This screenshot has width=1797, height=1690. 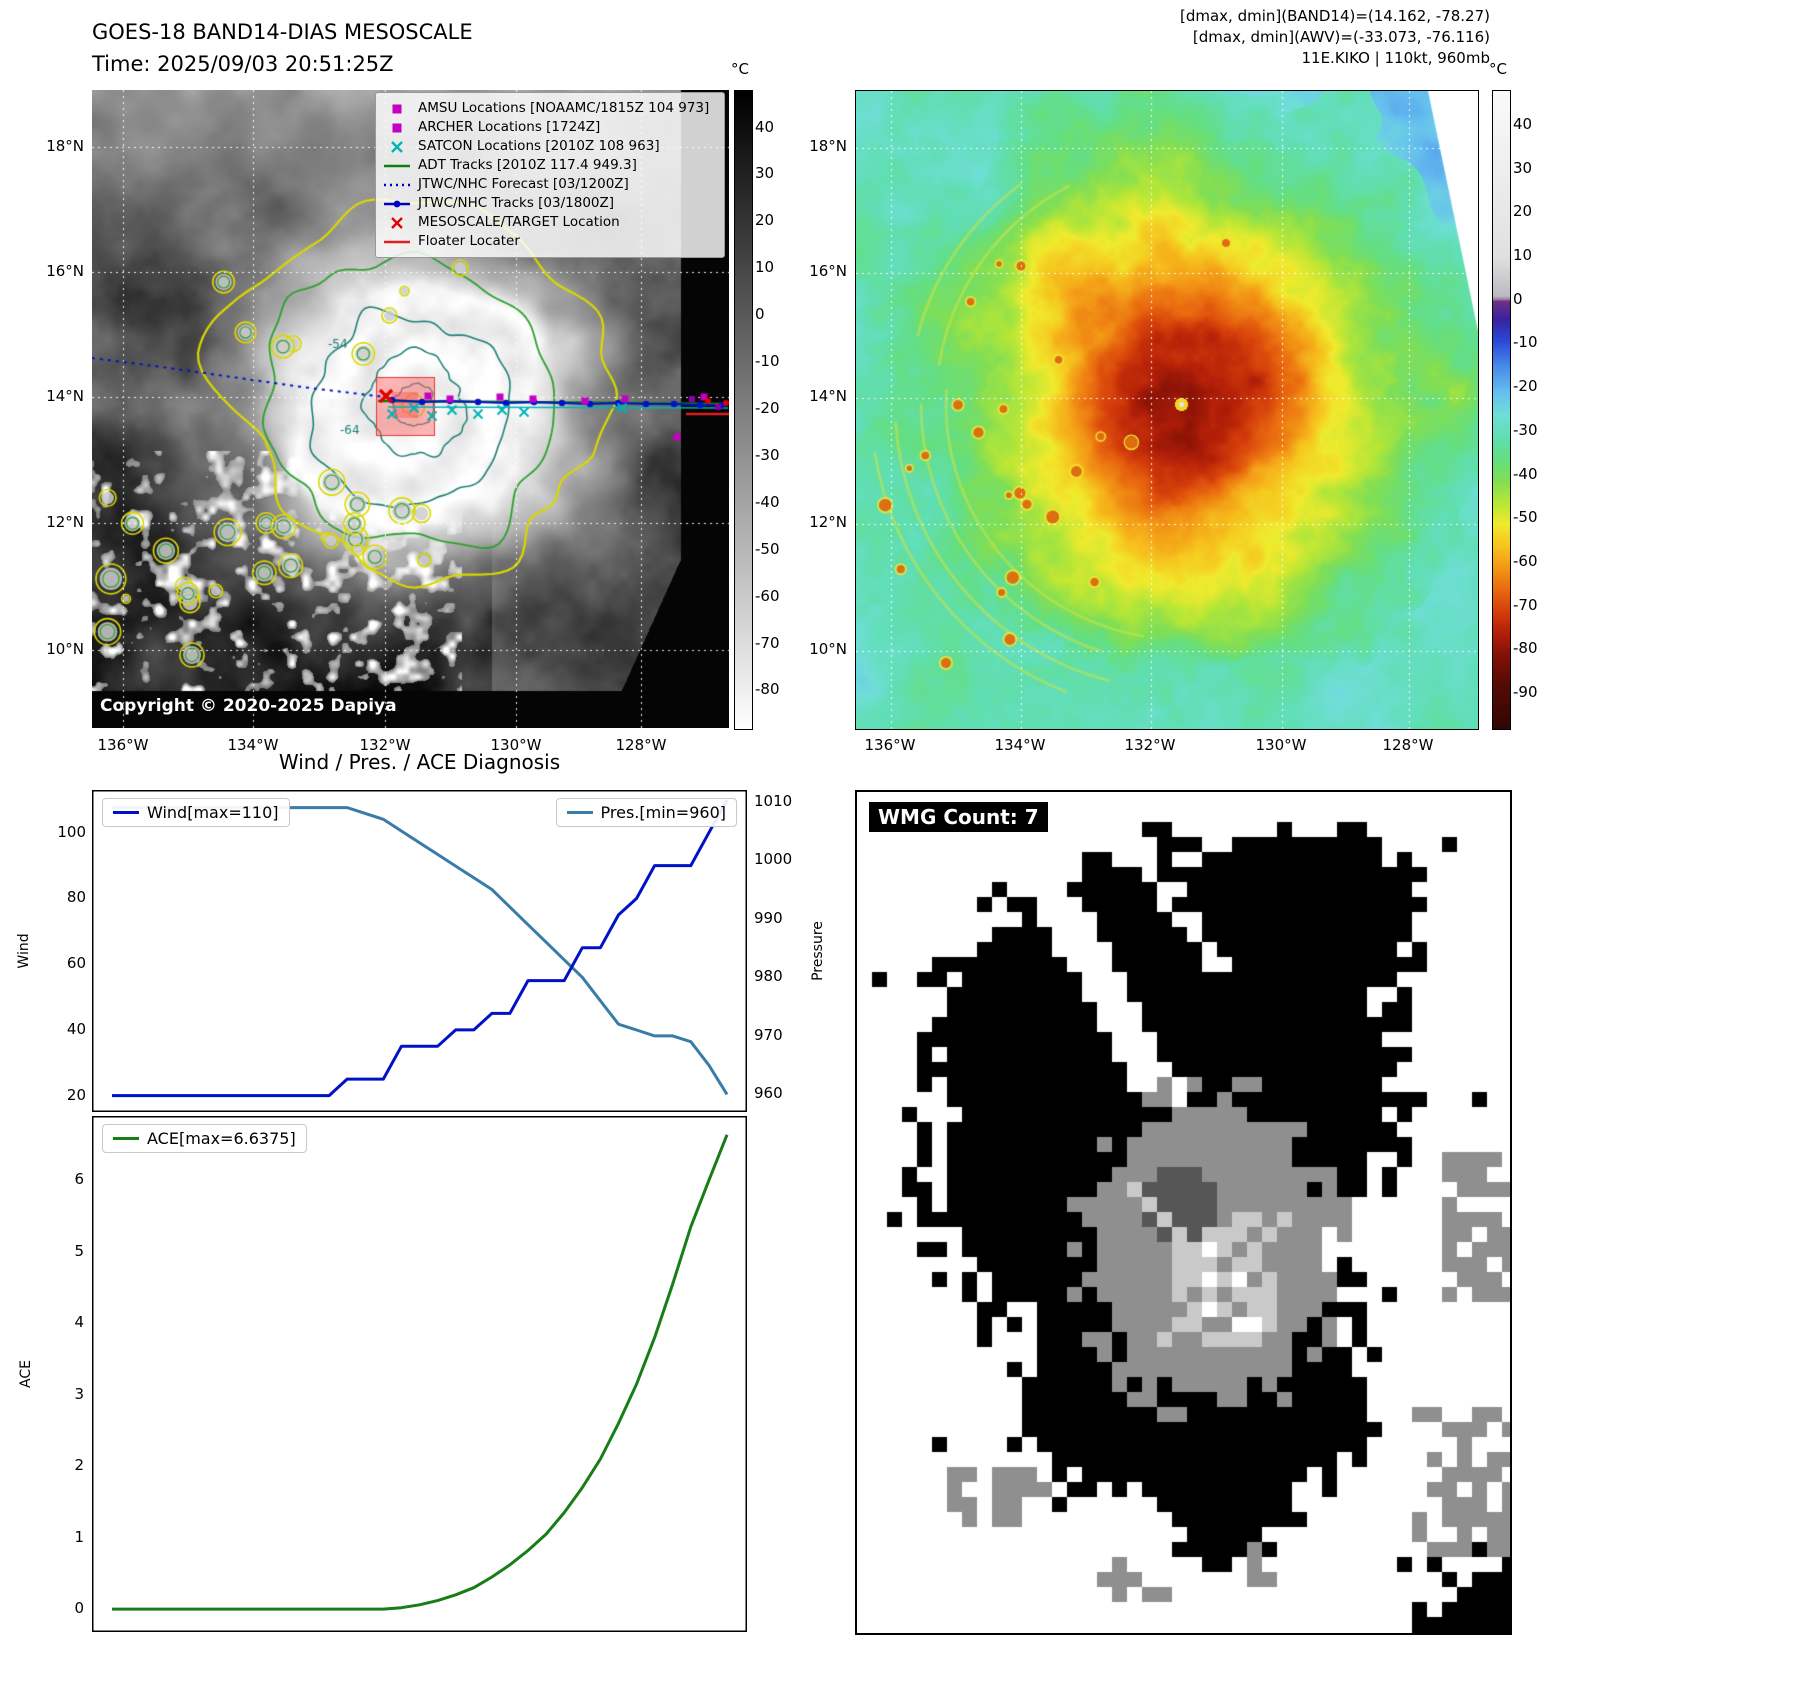 I want to click on ace-chart-area, so click(x=419, y=1376).